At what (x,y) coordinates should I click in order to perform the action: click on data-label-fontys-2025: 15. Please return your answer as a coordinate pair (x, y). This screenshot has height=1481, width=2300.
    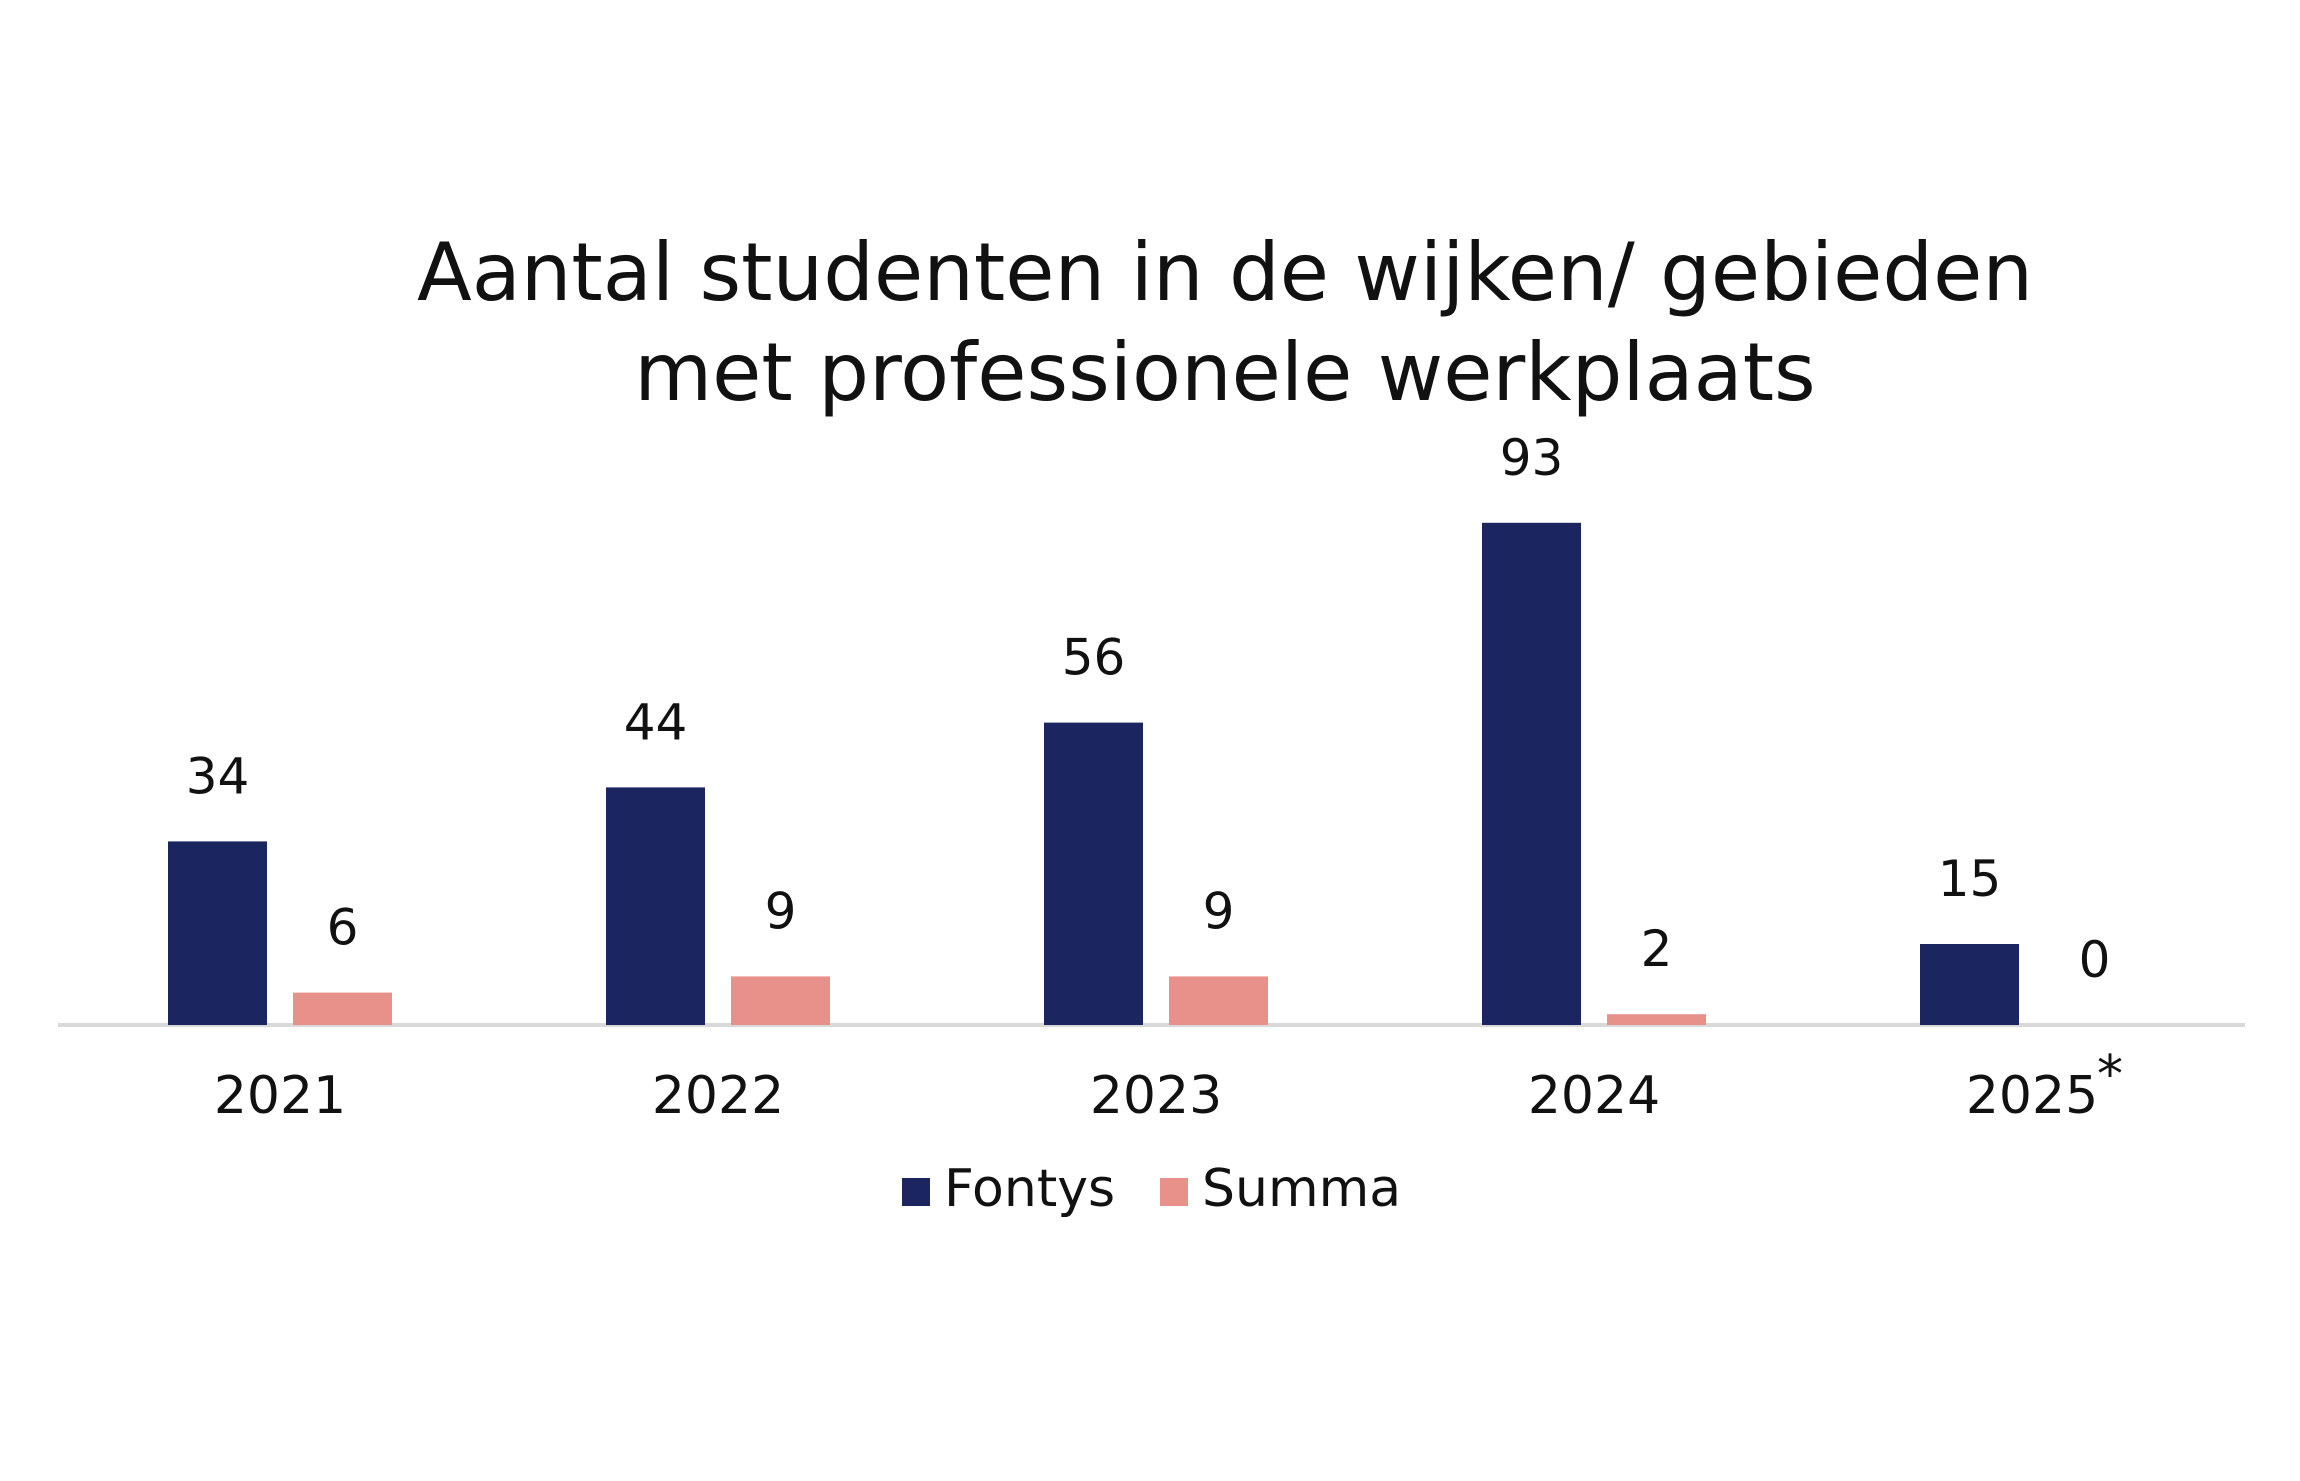
    Looking at the image, I should click on (1970, 879).